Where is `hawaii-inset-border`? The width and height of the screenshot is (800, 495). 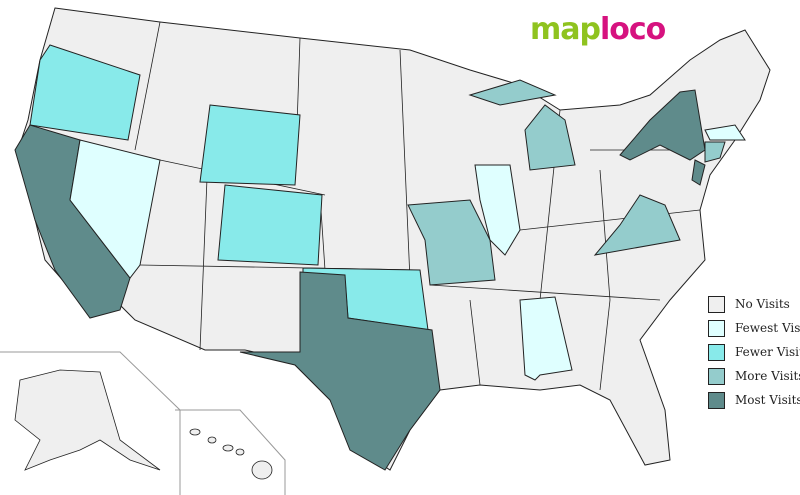
hawaii-inset-border is located at coordinates (230, 452).